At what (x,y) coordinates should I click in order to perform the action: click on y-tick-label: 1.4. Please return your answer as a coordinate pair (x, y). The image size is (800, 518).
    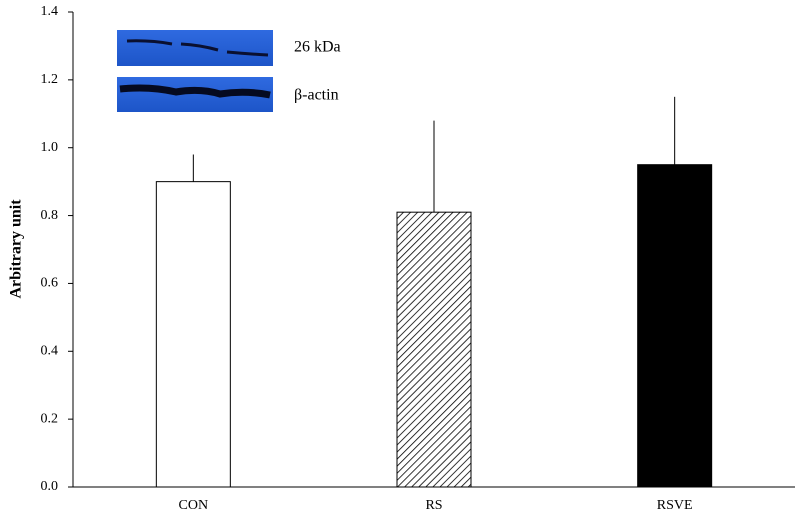
    Looking at the image, I should click on (50, 11).